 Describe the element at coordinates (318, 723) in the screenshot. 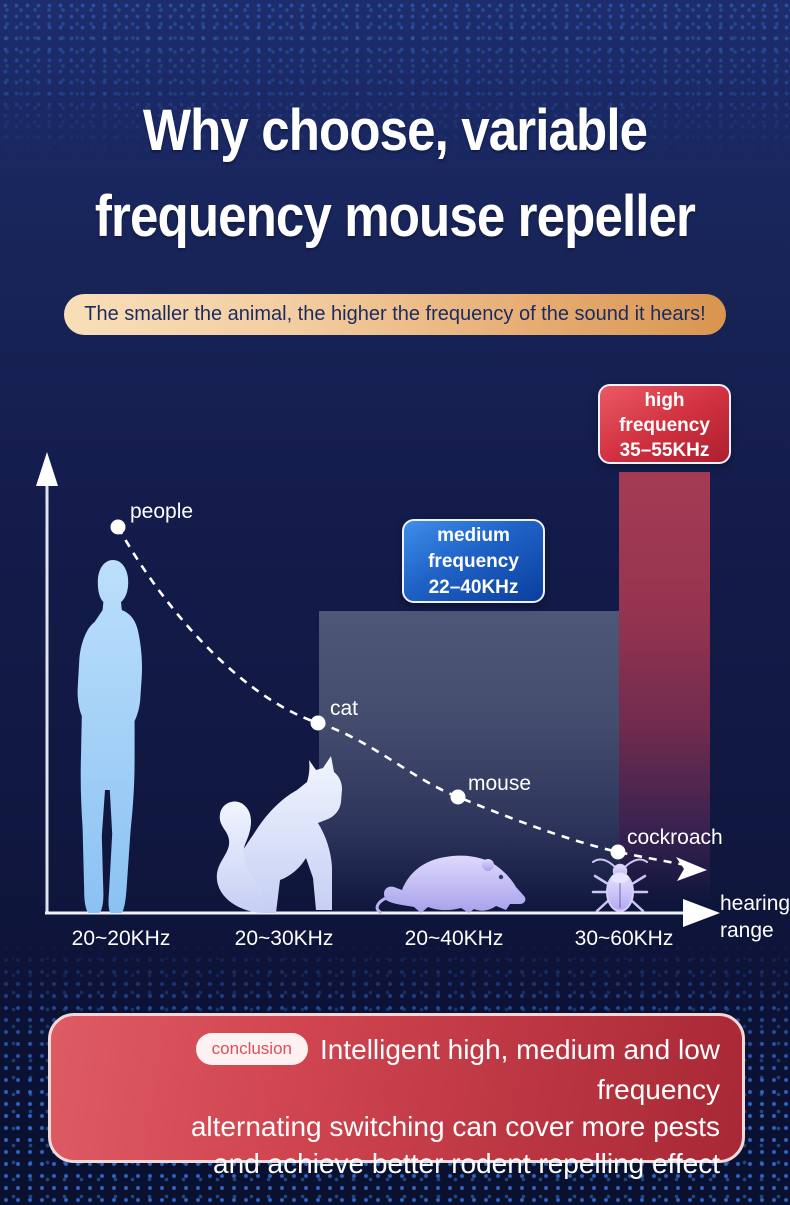

I see `cat-point` at that location.